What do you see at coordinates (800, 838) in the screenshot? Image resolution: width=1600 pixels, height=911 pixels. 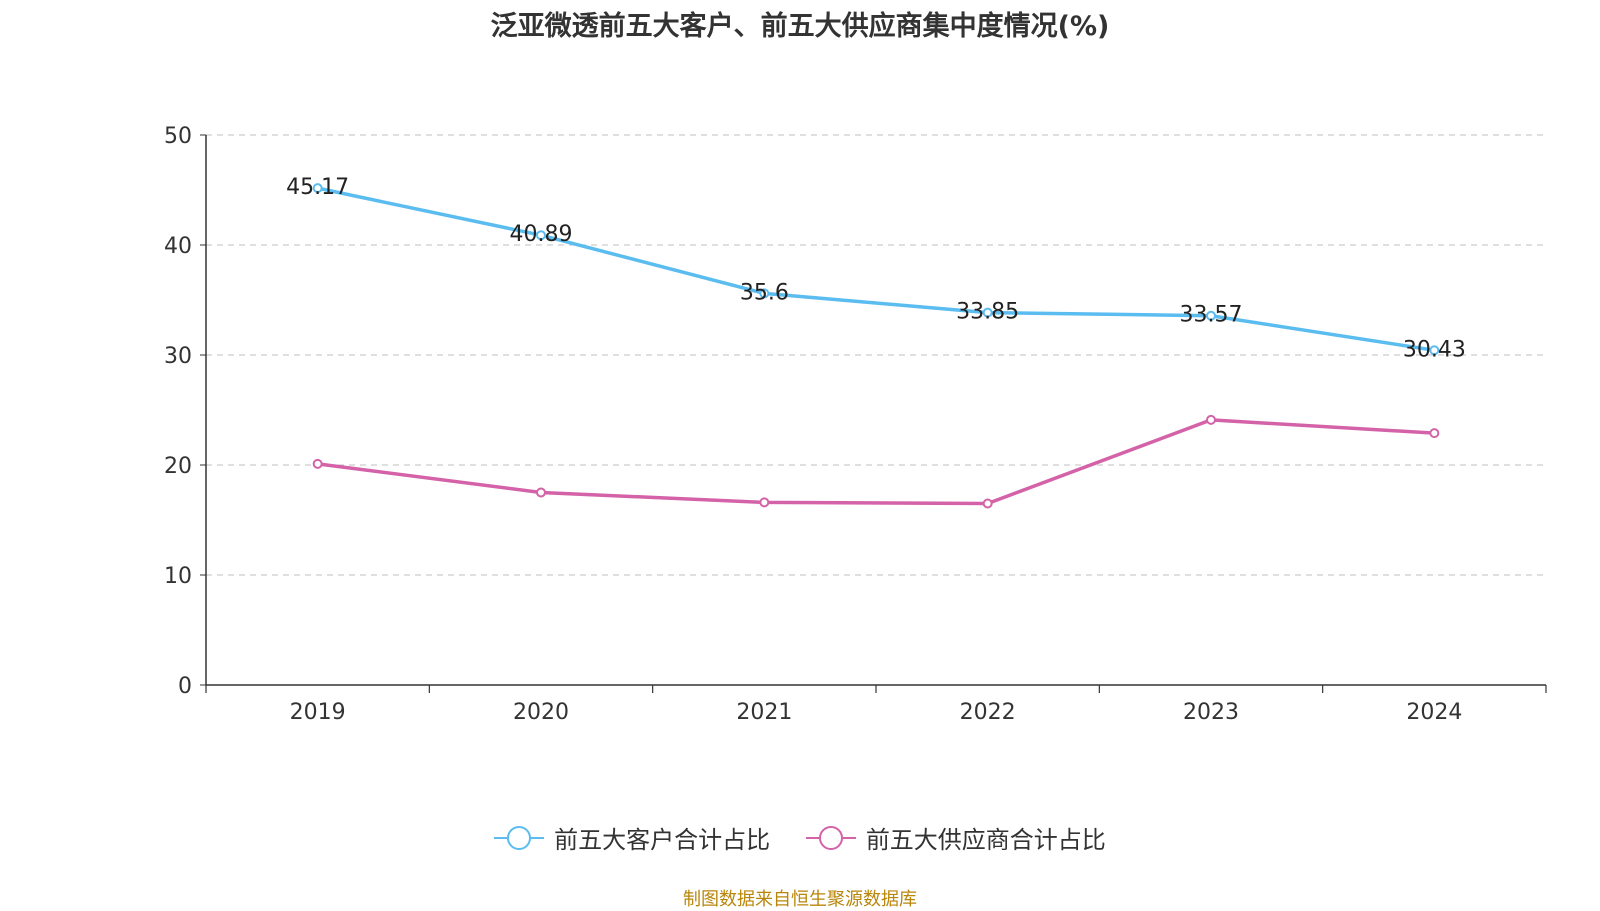 I see `legend: 前五大客户合计占比 前五大供应商合计占比` at bounding box center [800, 838].